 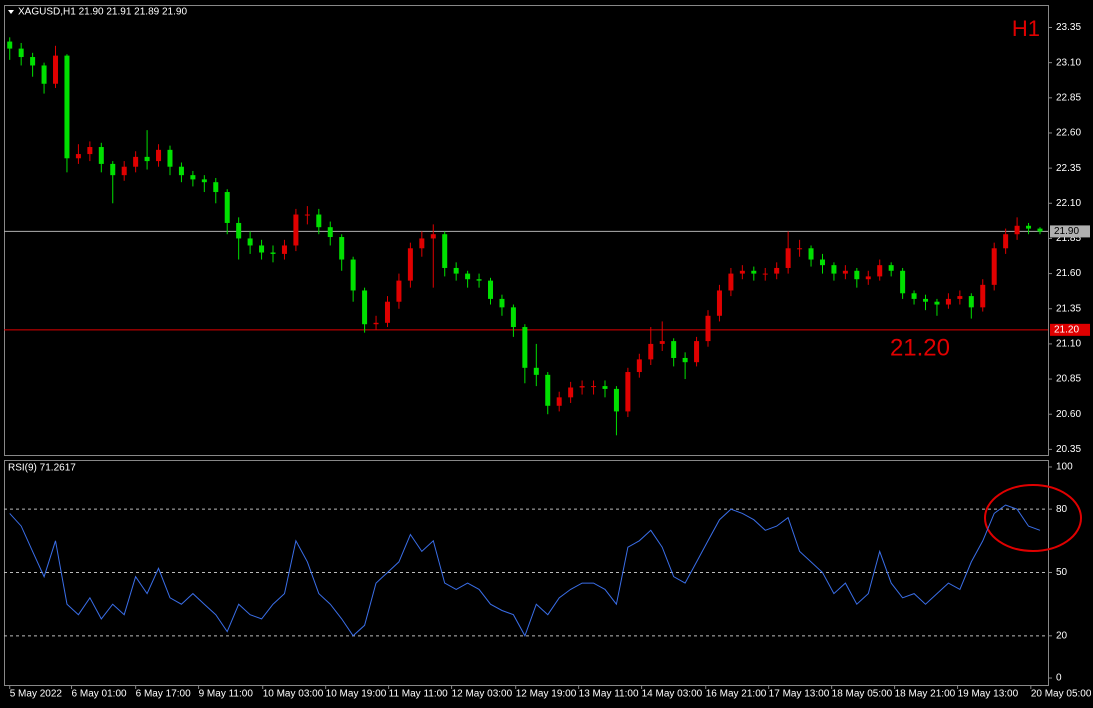 What do you see at coordinates (1033, 518) in the screenshot?
I see `highlight-ellipse` at bounding box center [1033, 518].